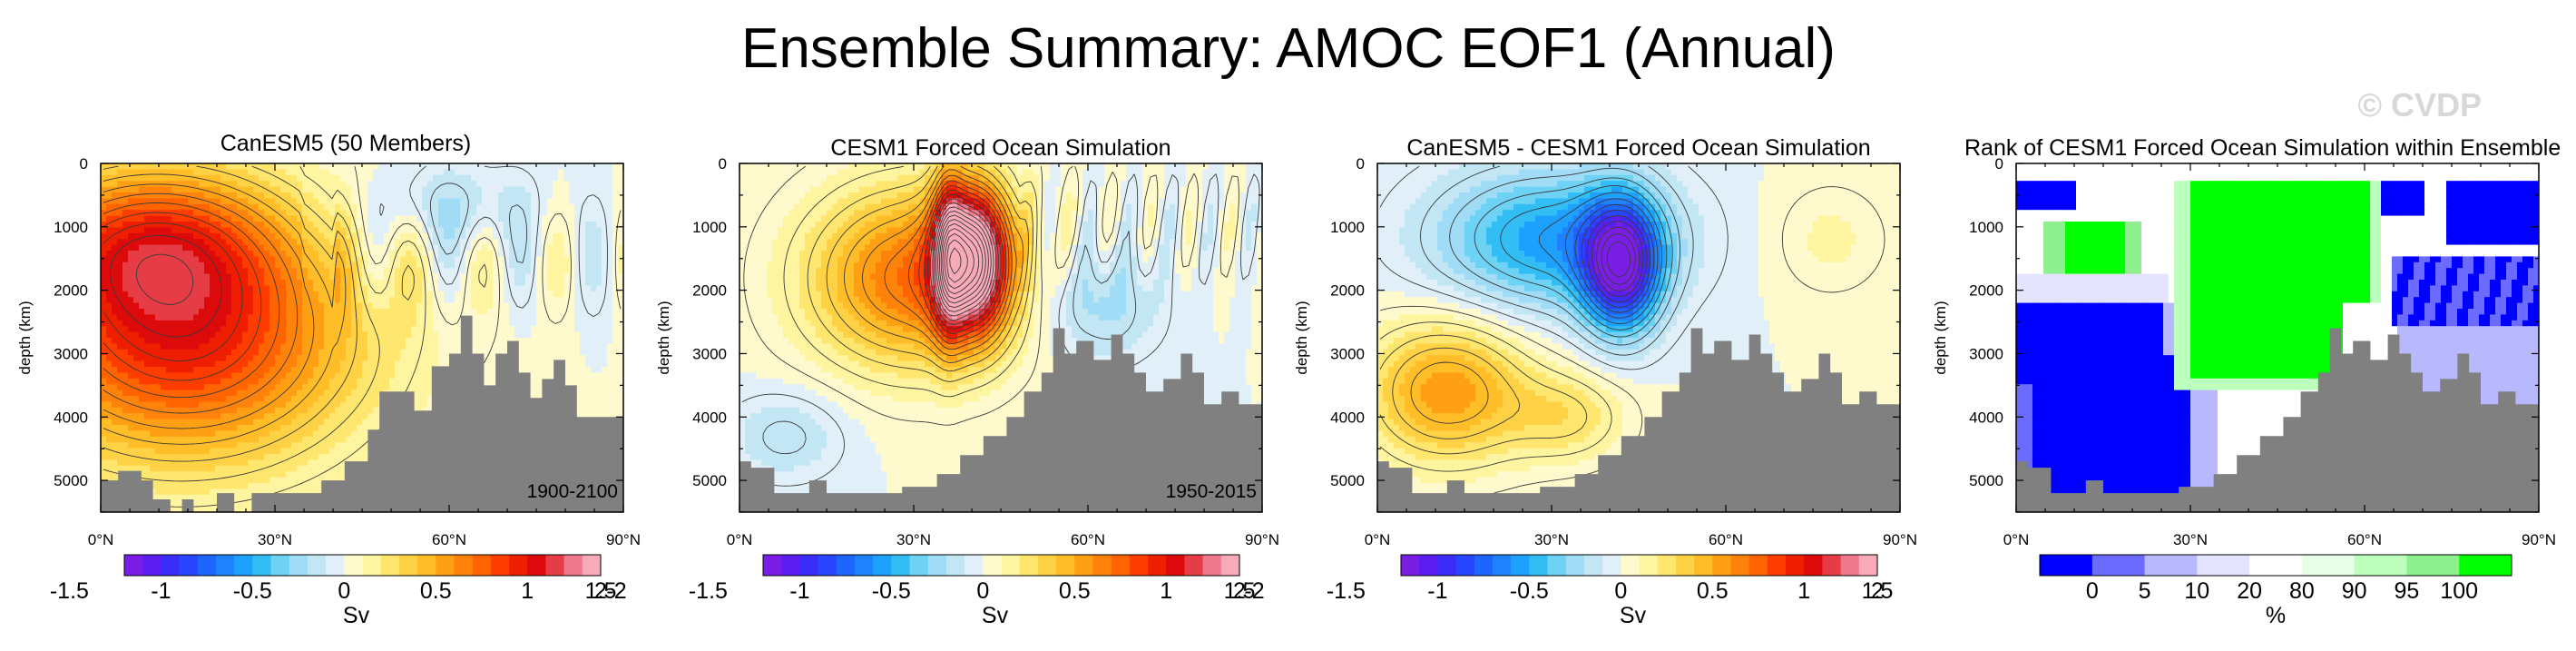 The height and width of the screenshot is (651, 2576). What do you see at coordinates (2364, 539) in the screenshot?
I see `panel-4-xtick-label: 60°N` at bounding box center [2364, 539].